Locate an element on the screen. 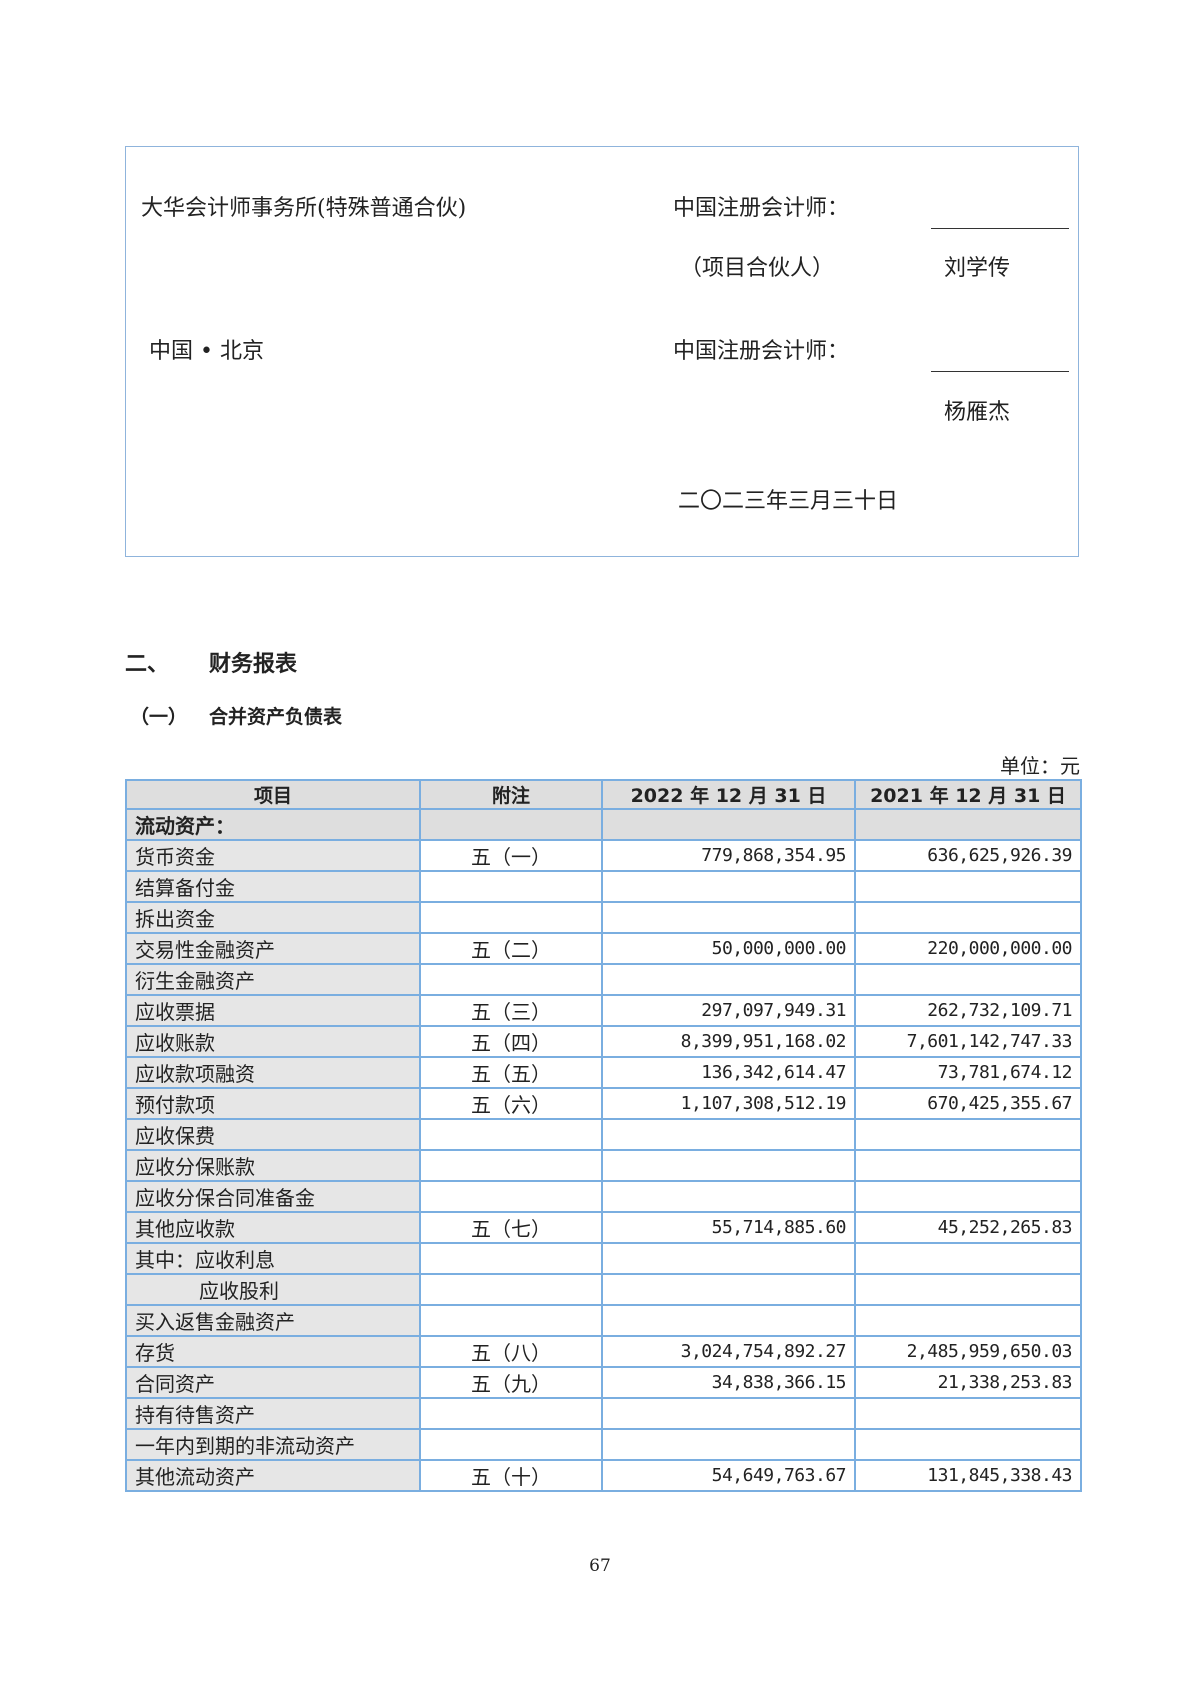 The height and width of the screenshot is (1695, 1200). cpa-name-2: 杨雁杰 is located at coordinates (977, 412).